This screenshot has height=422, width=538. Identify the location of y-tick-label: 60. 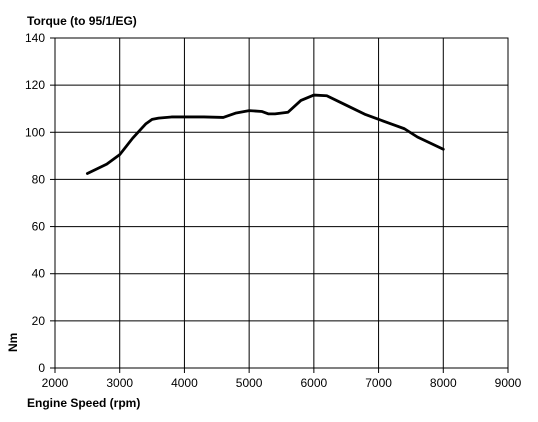
(39, 227).